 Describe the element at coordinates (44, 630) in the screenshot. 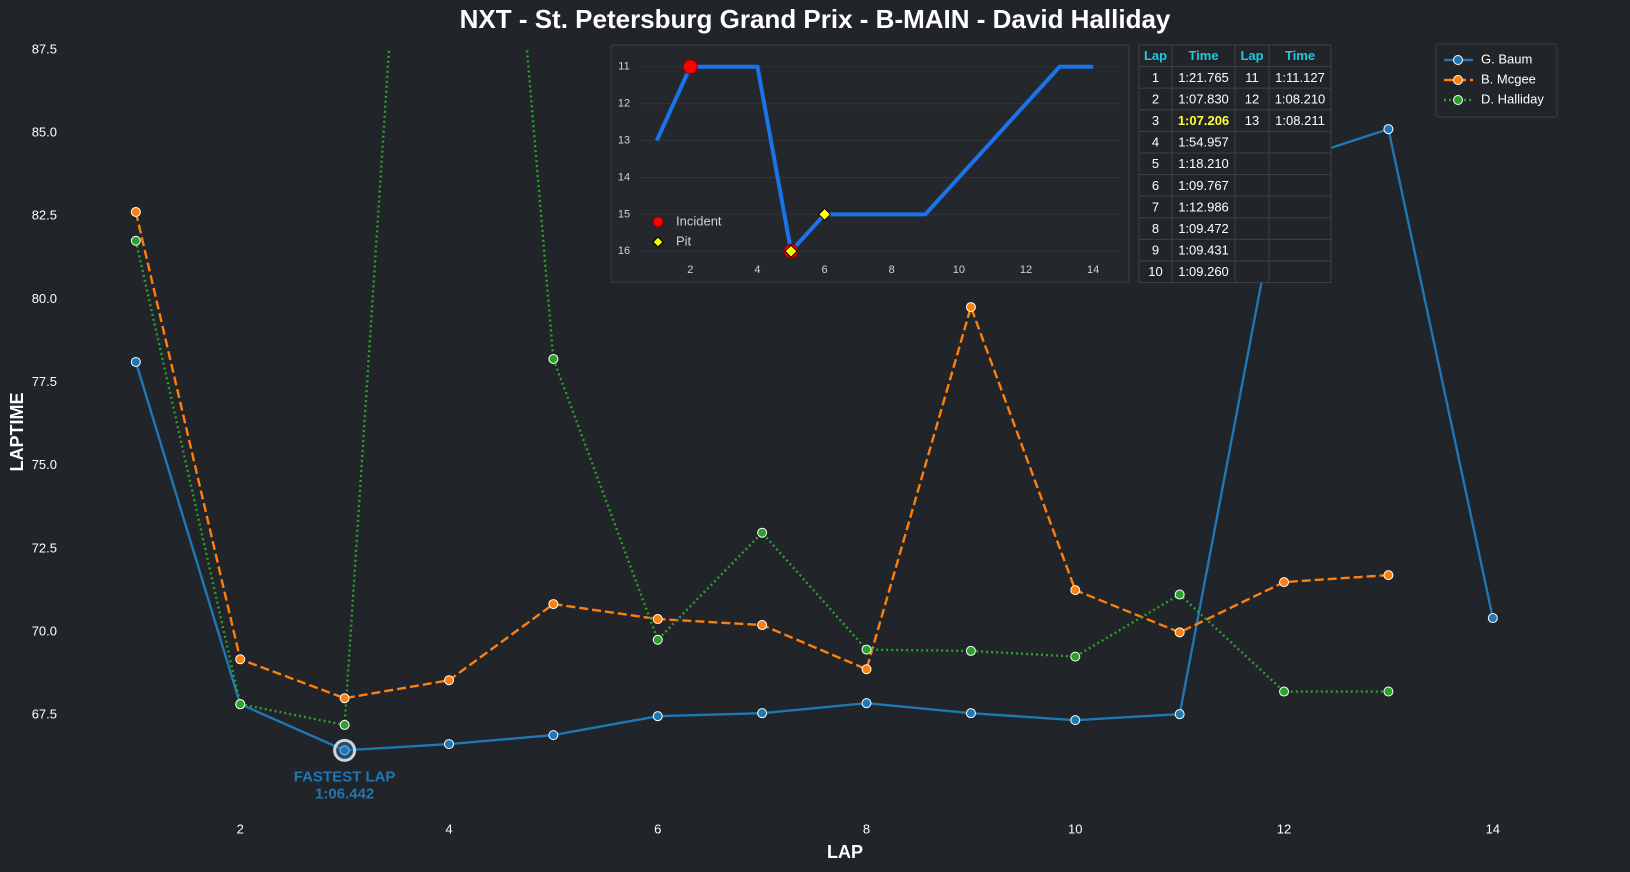

I see `y-tick-label: 70.0` at that location.